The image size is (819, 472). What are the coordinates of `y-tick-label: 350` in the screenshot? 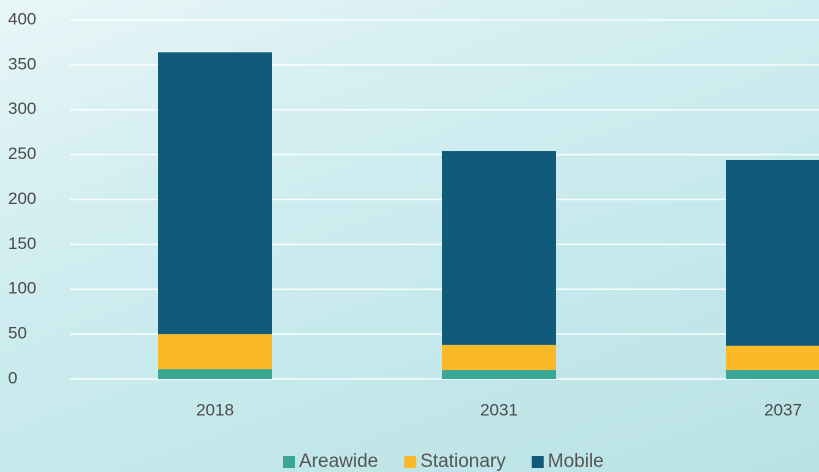 It's located at (22, 63).